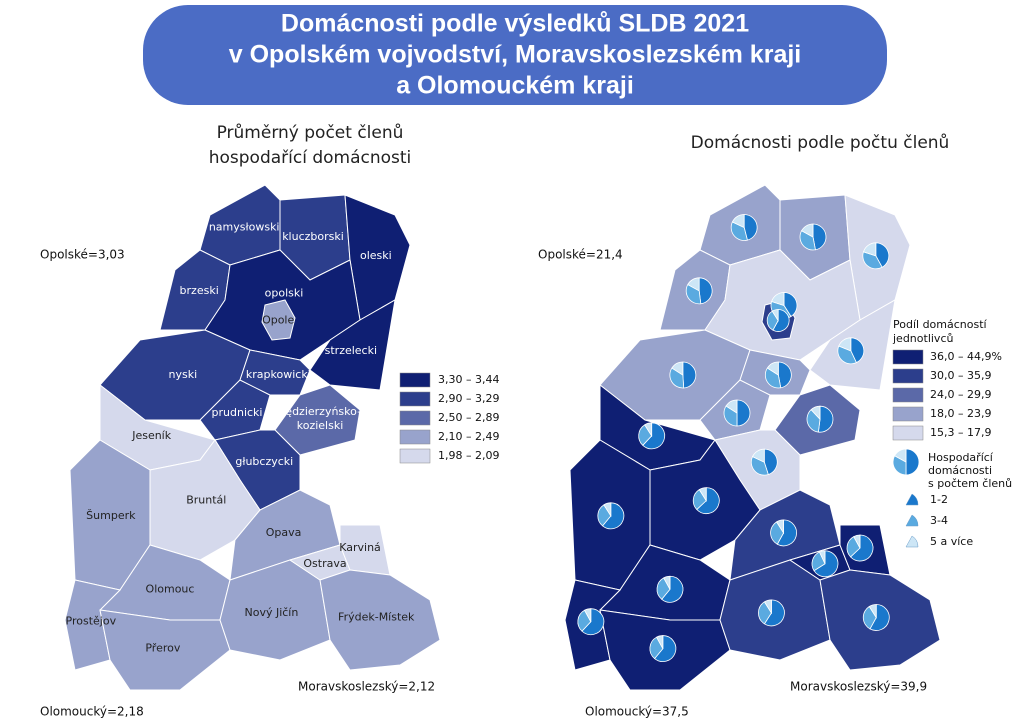 This screenshot has height=722, width=1024. I want to click on map-title: Průměrný počet členů, so click(310, 133).